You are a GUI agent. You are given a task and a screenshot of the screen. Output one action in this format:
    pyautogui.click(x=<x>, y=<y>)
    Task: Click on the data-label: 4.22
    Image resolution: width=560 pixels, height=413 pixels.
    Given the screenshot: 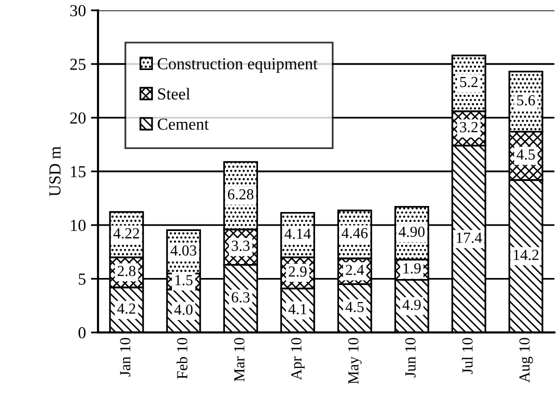 What is the action you would take?
    pyautogui.click(x=126, y=233)
    